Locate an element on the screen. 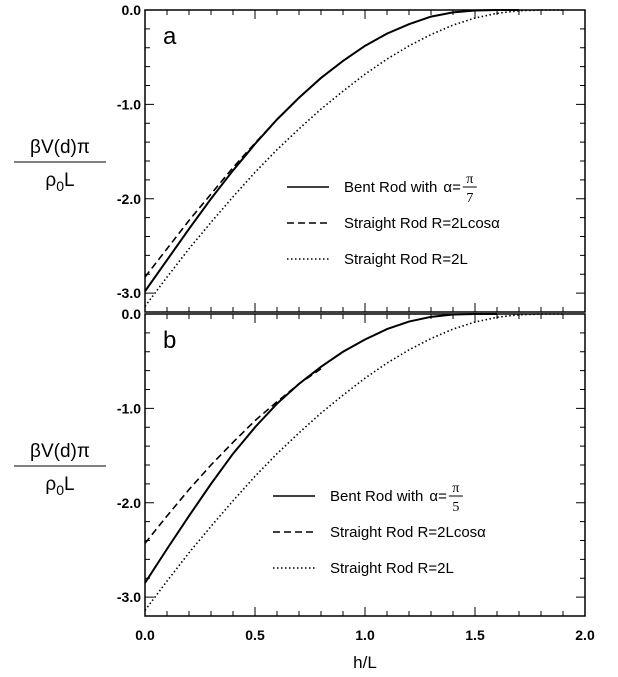 Image resolution: width=618 pixels, height=677 pixels. panel-a-y-tick-label: -1.0 is located at coordinates (129, 104).